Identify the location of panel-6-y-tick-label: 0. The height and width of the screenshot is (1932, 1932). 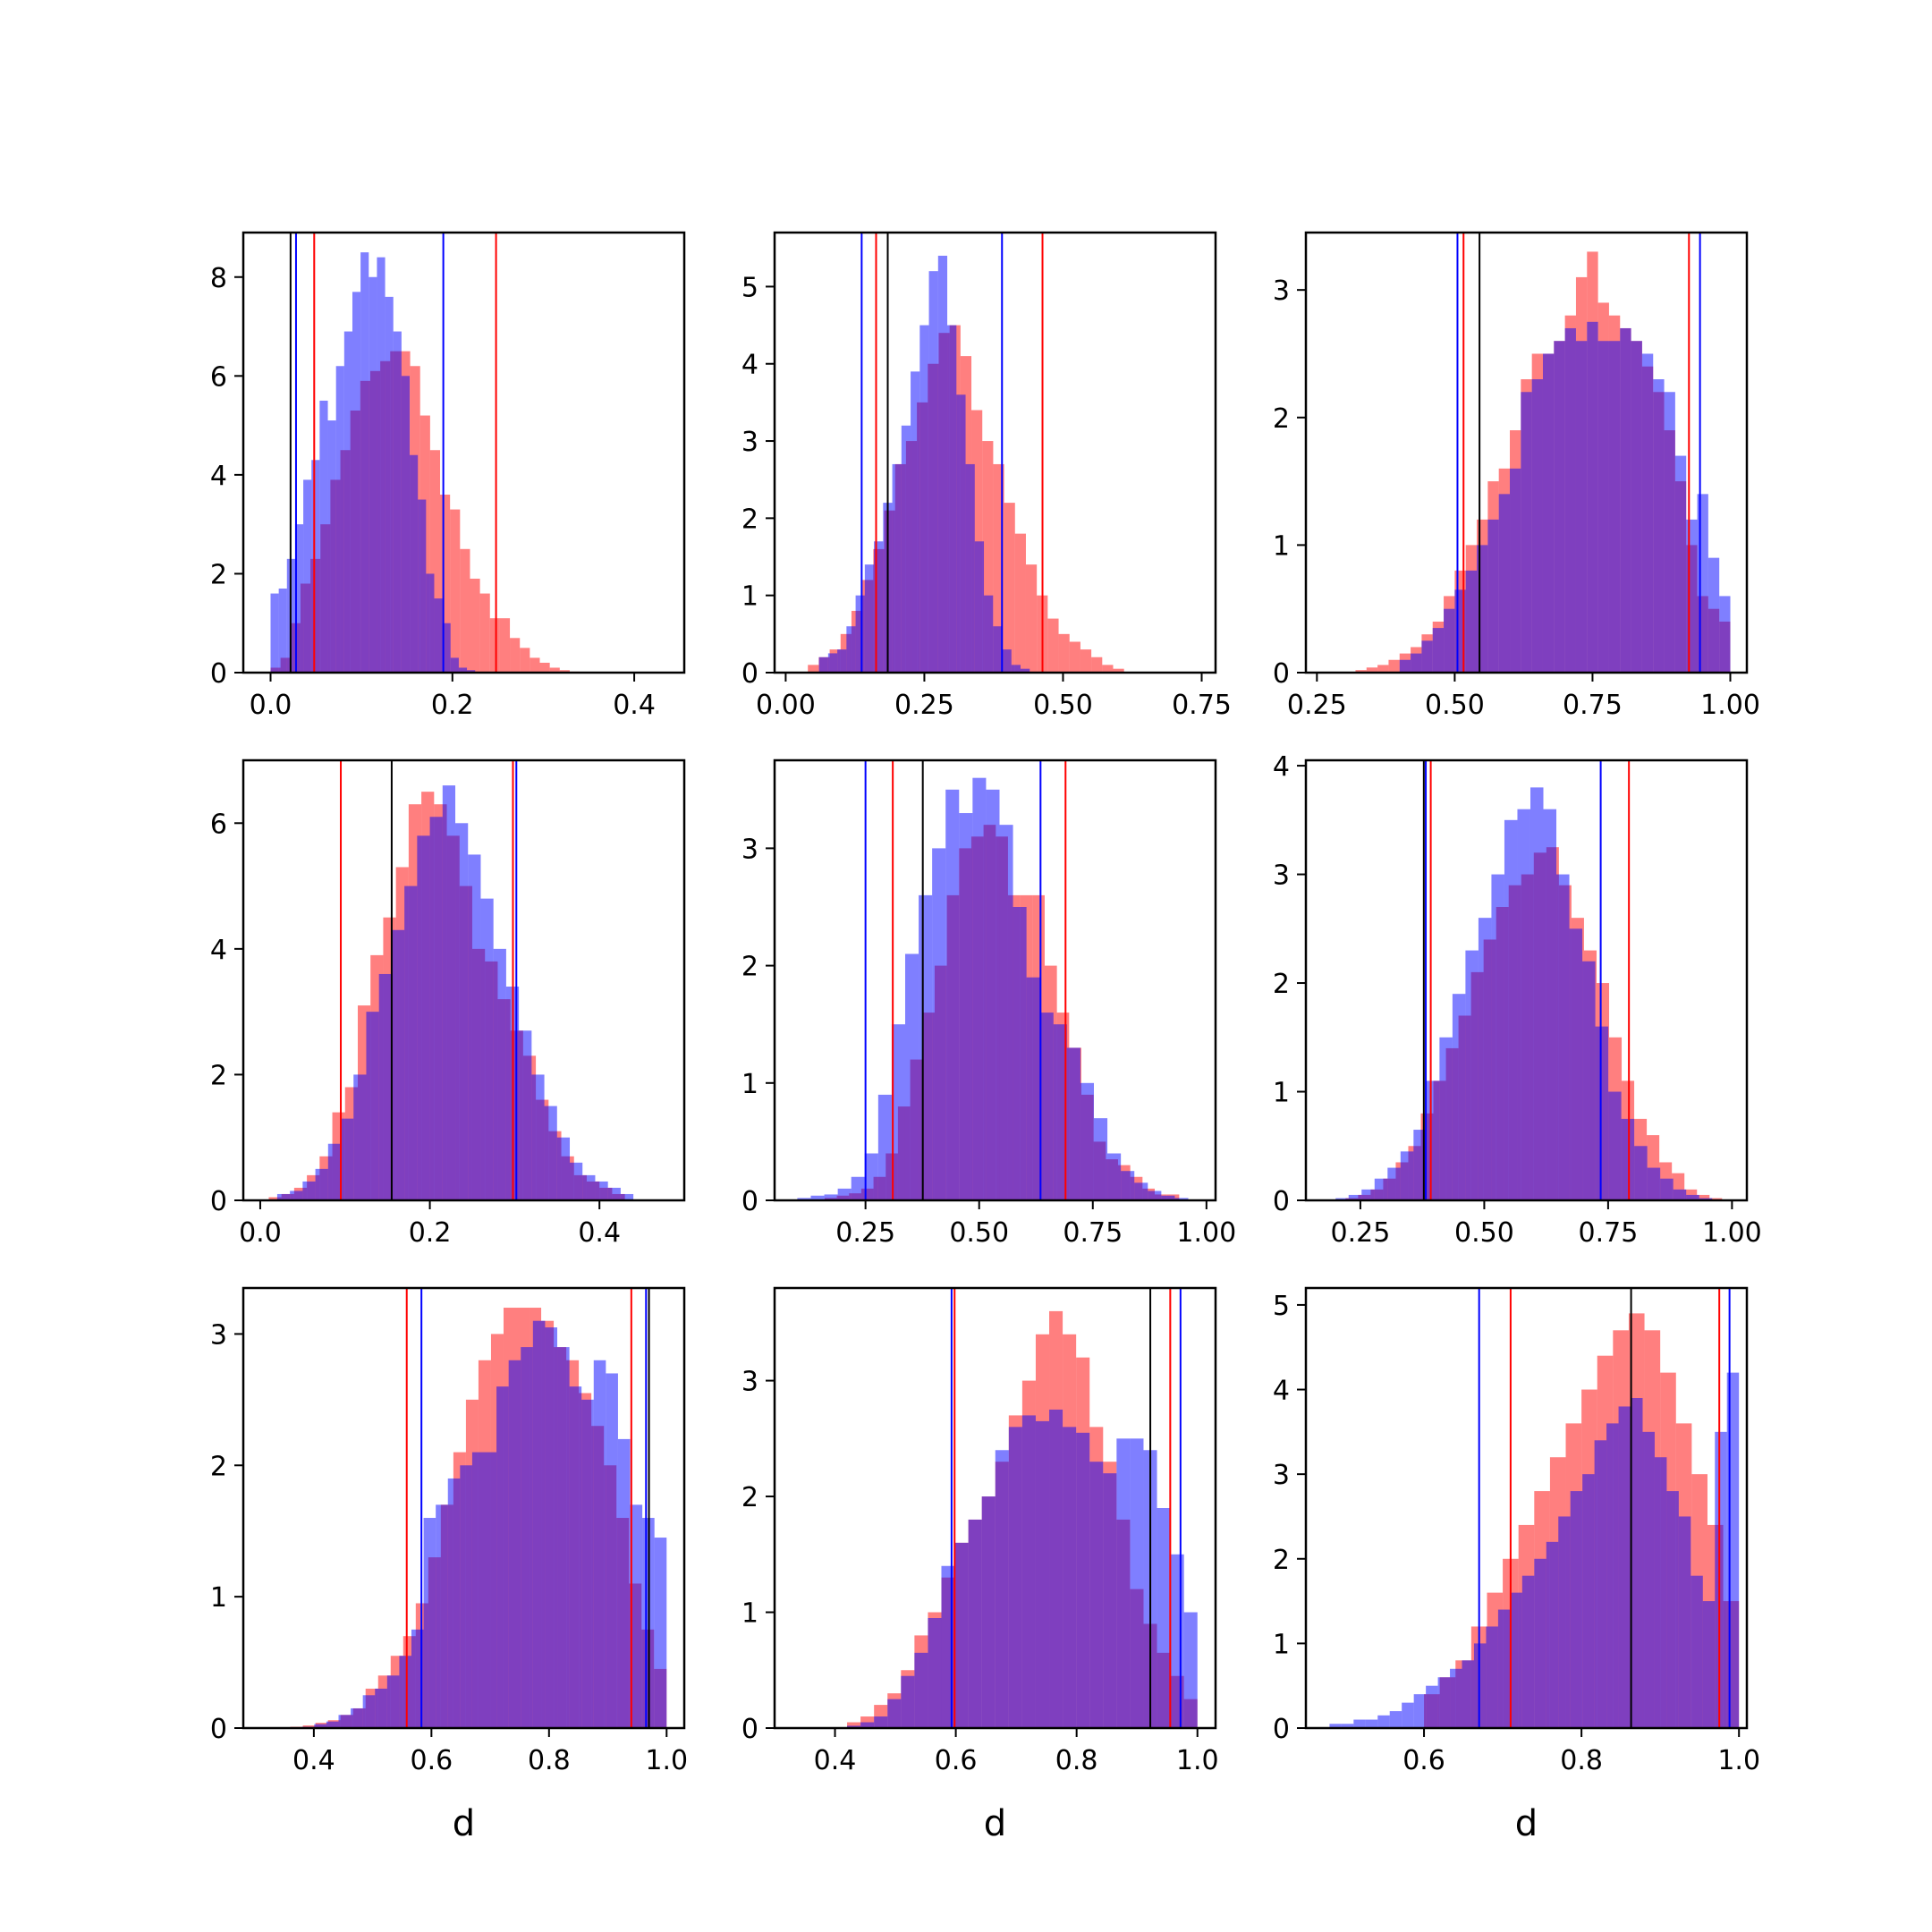
(1281, 1201).